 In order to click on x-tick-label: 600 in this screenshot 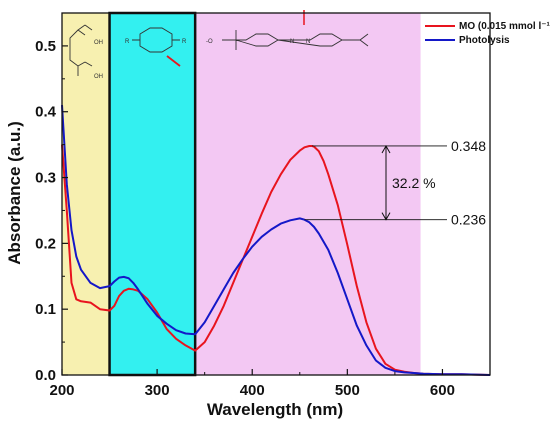, I will do `click(442, 390)`.